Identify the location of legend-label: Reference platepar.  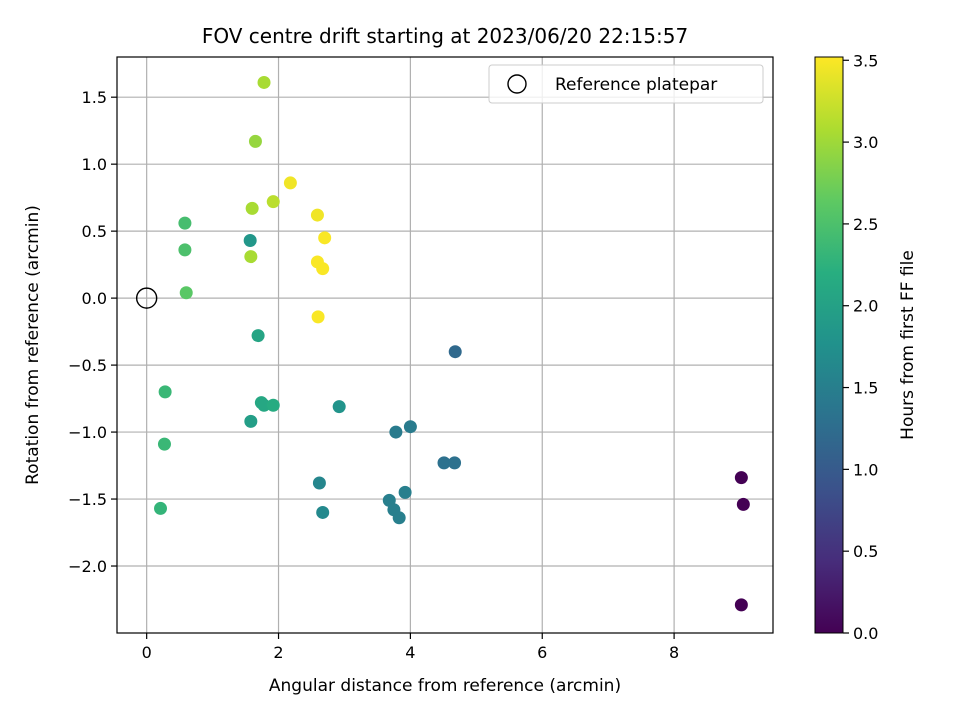
(636, 85).